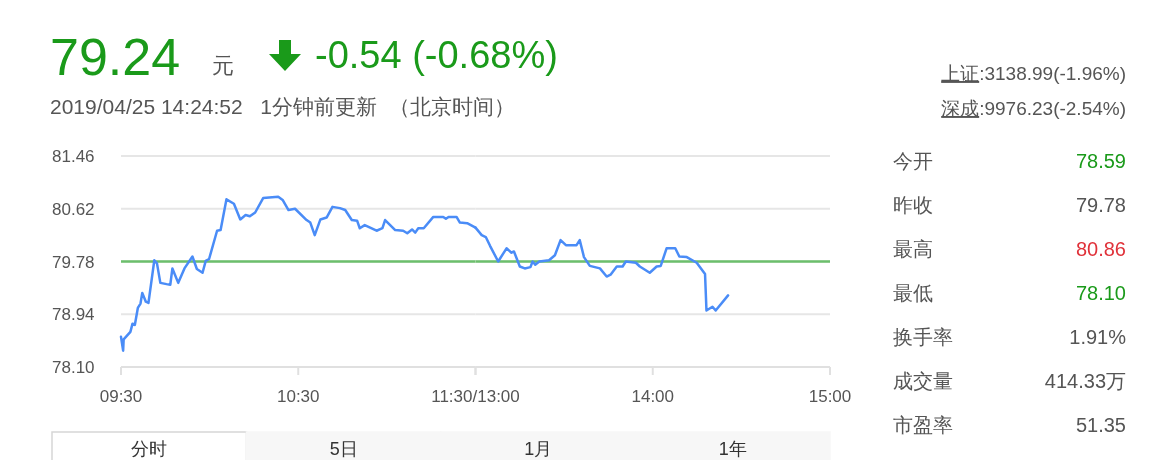 Image resolution: width=1166 pixels, height=460 pixels. I want to click on text: 分时, so click(149, 449).